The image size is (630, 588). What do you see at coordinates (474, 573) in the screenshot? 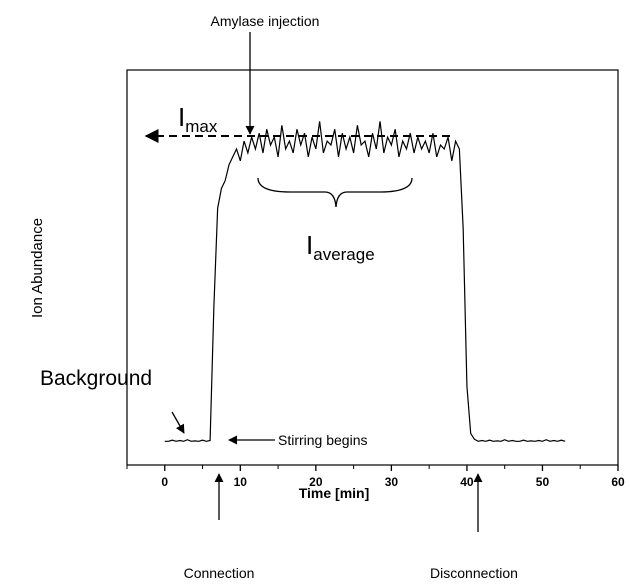
I see `annotation: Disconnection` at bounding box center [474, 573].